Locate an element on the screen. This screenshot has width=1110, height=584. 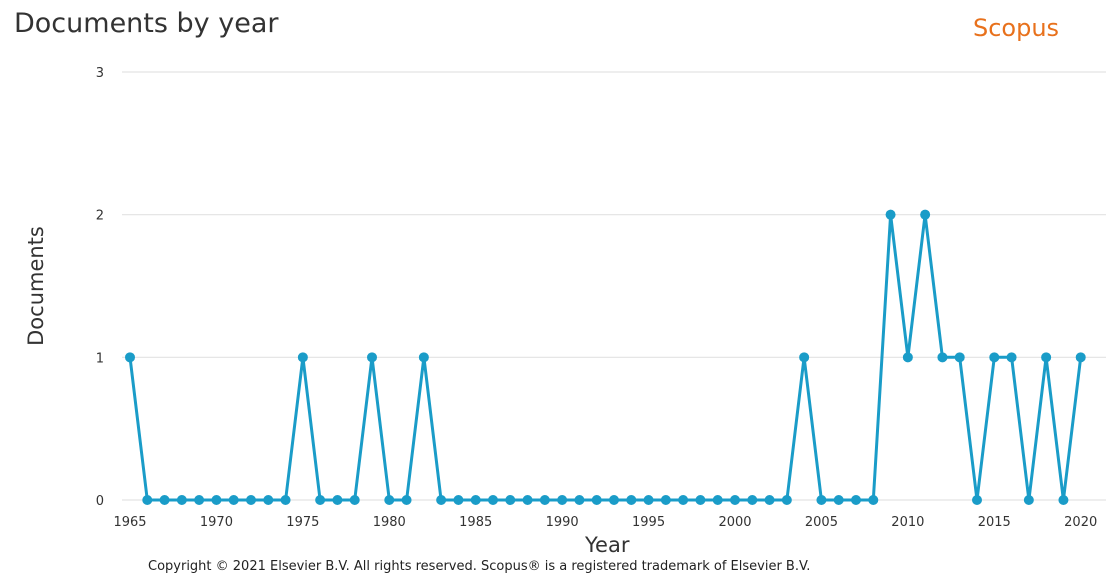
x-tick-label: 2020 is located at coordinates (1080, 522).